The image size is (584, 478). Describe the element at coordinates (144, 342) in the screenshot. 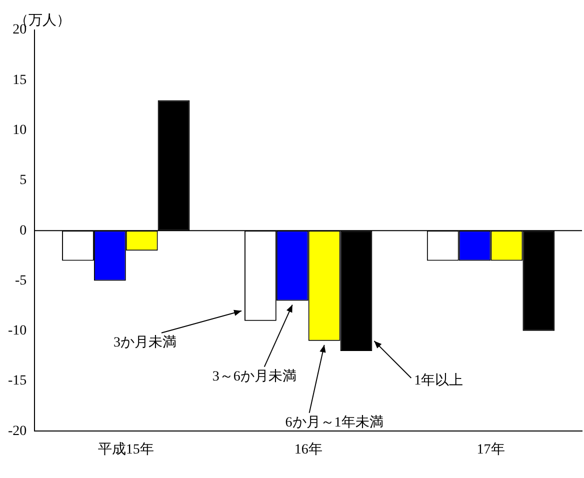

I see `text: 3か月未満` at that location.